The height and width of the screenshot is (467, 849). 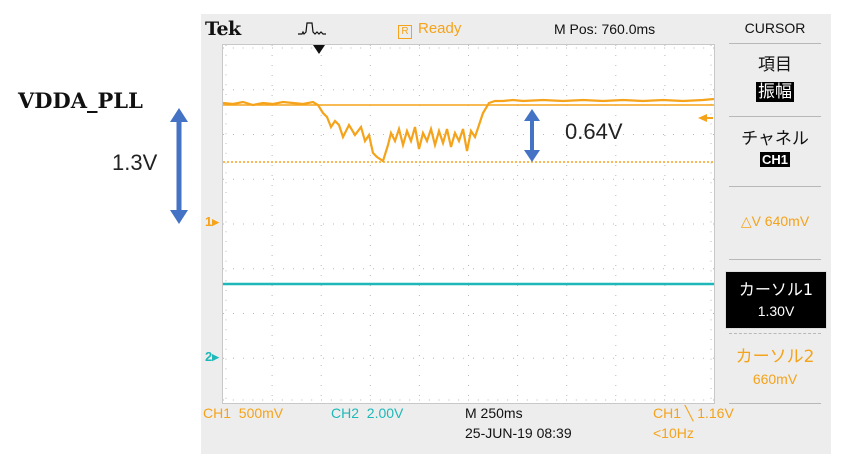 I want to click on trigger-setting: CH1 ╲ 1.16V, so click(x=693, y=413).